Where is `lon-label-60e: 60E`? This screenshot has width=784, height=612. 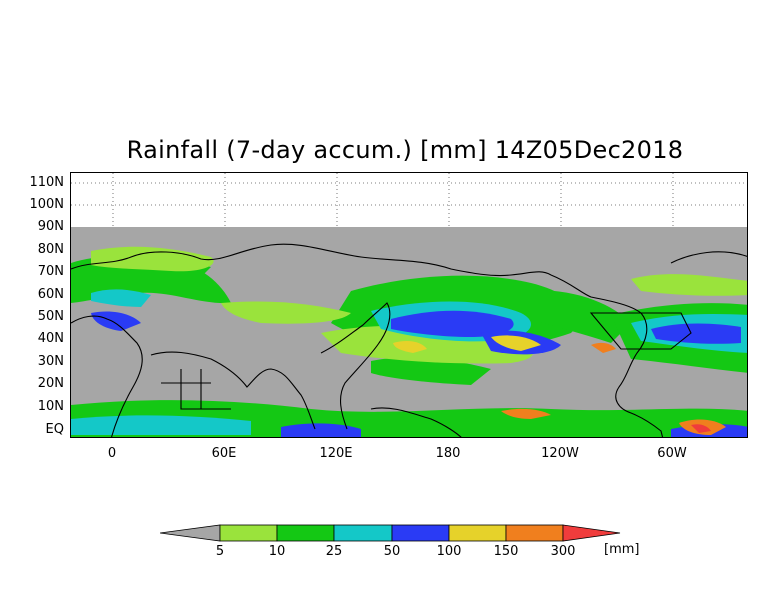
lon-label-60e: 60E is located at coordinates (224, 453).